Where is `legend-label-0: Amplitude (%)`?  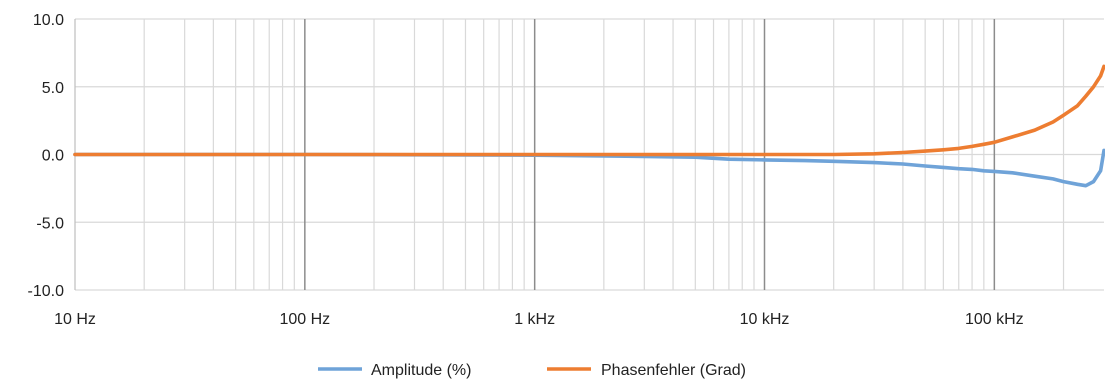 legend-label-0: Amplitude (%) is located at coordinates (421, 370).